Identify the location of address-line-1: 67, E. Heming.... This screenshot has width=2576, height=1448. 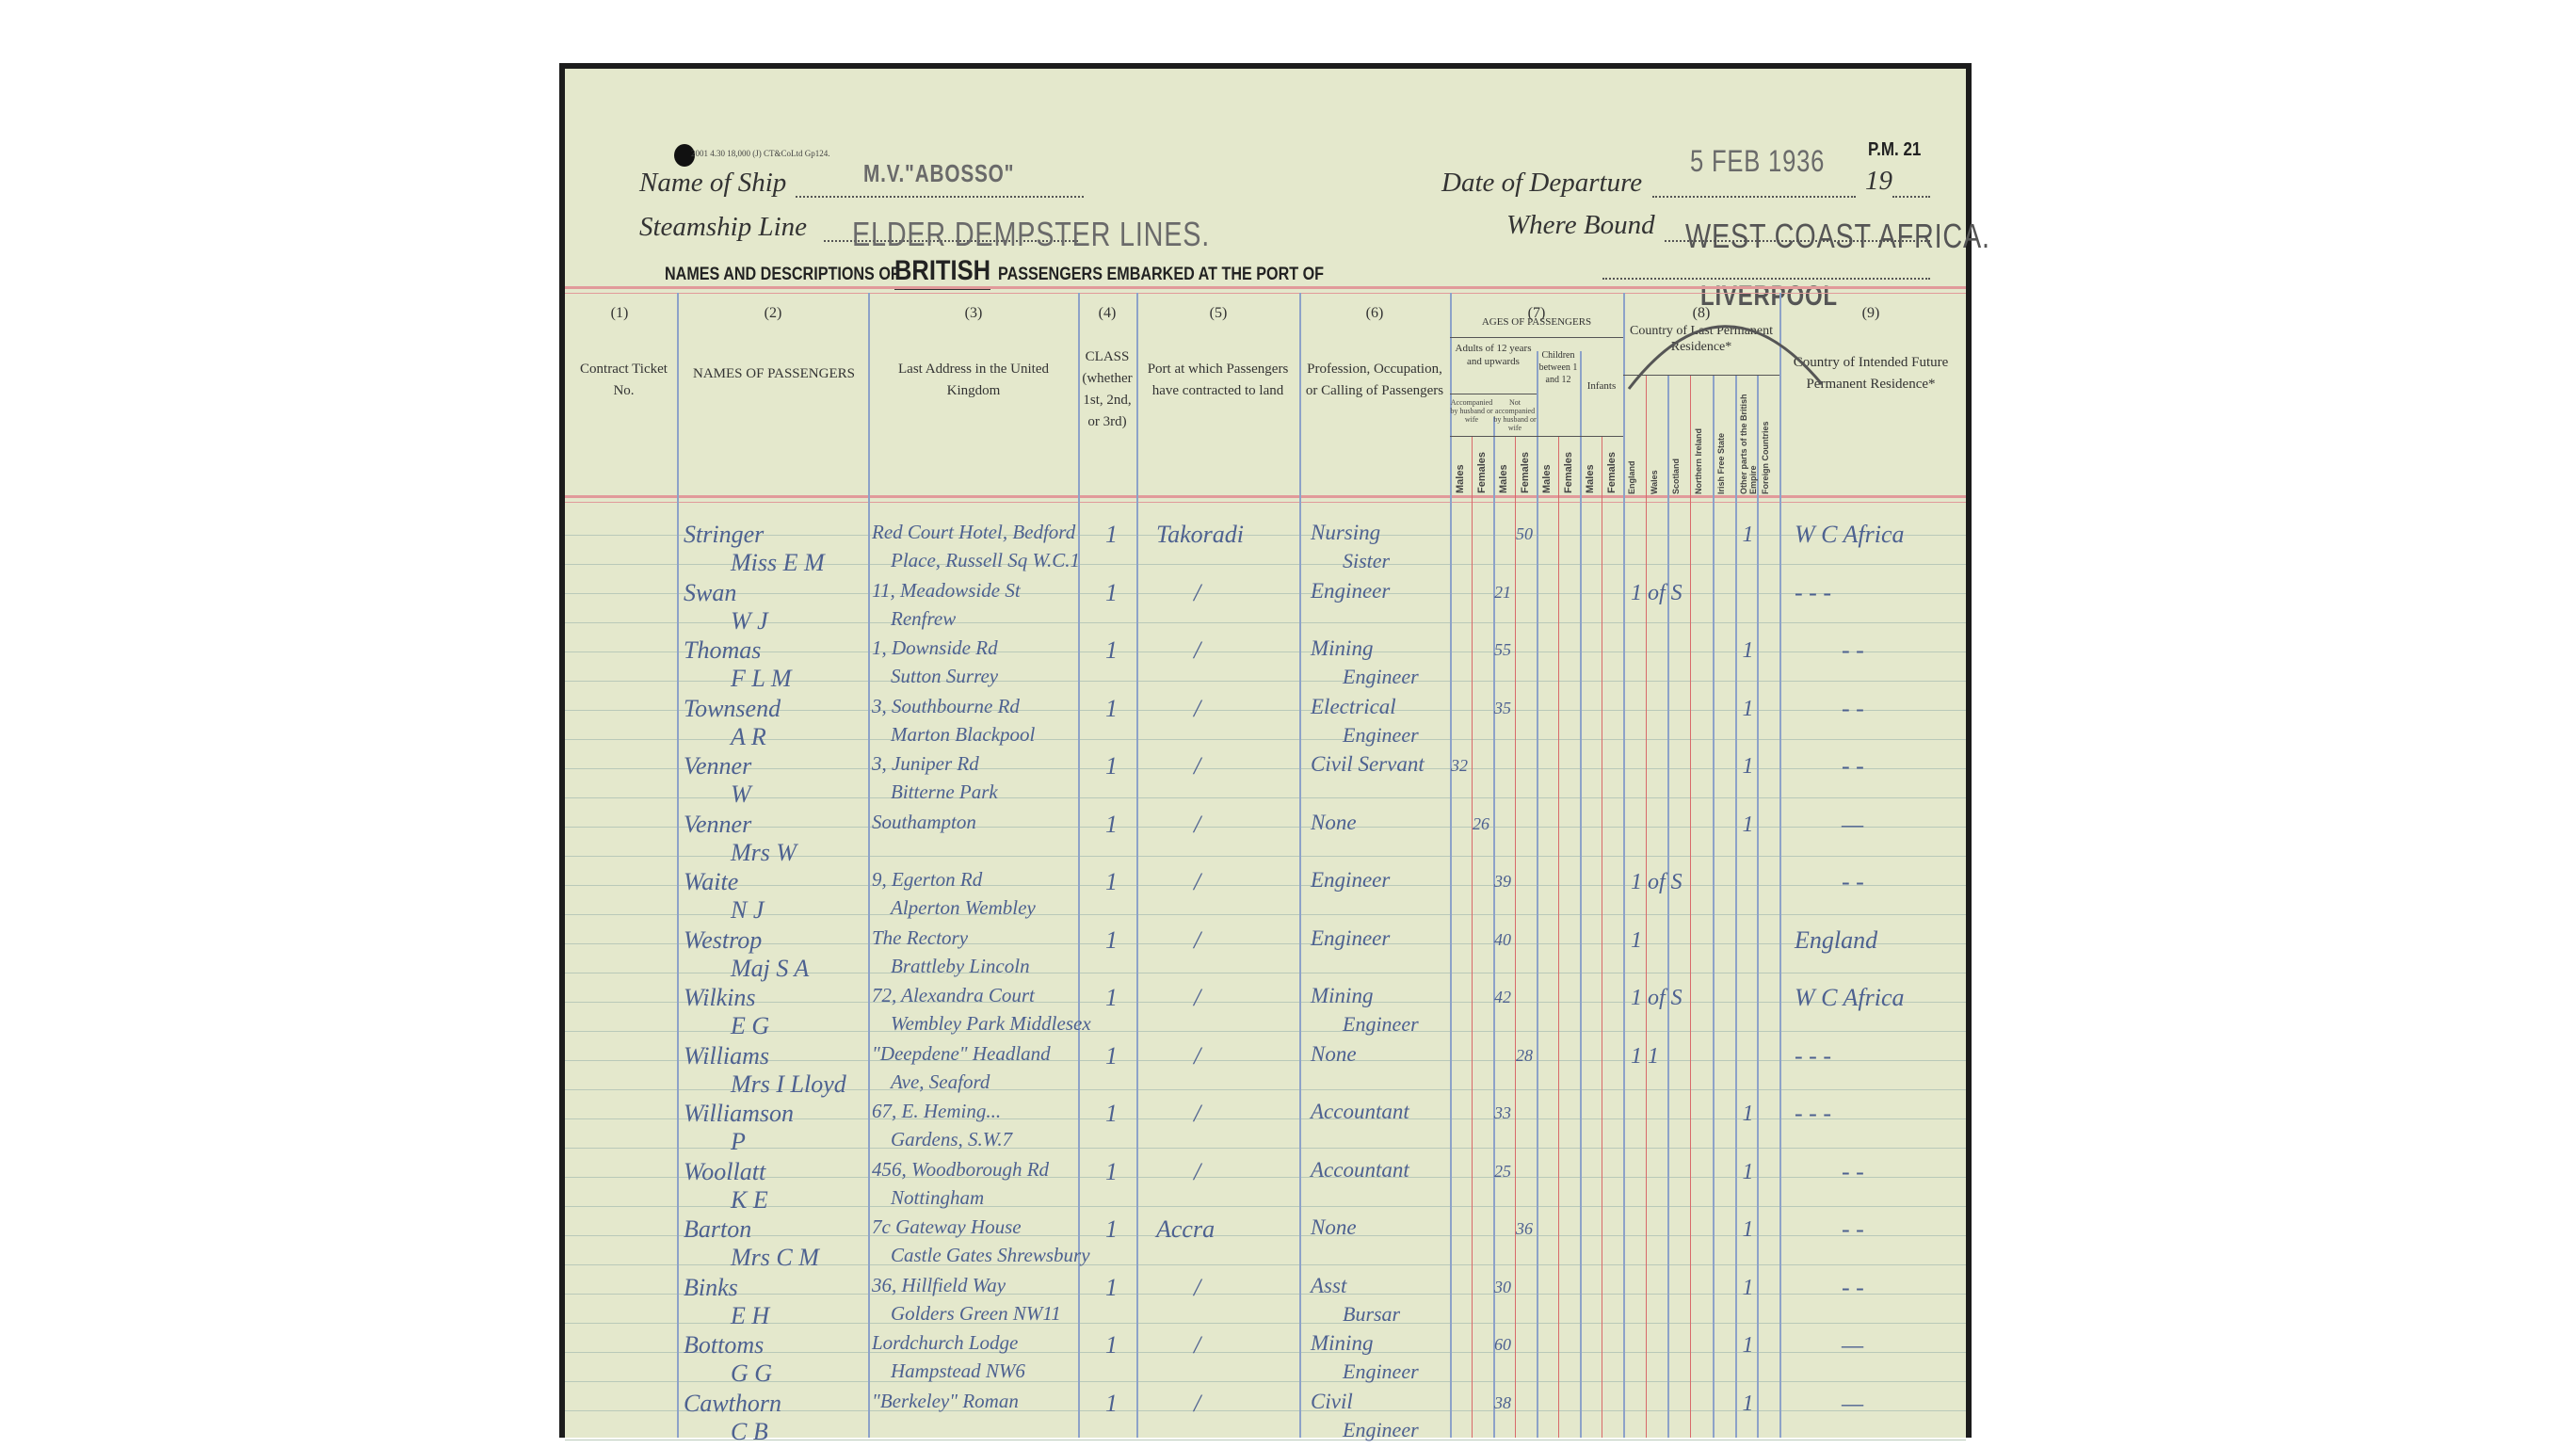
(937, 1111).